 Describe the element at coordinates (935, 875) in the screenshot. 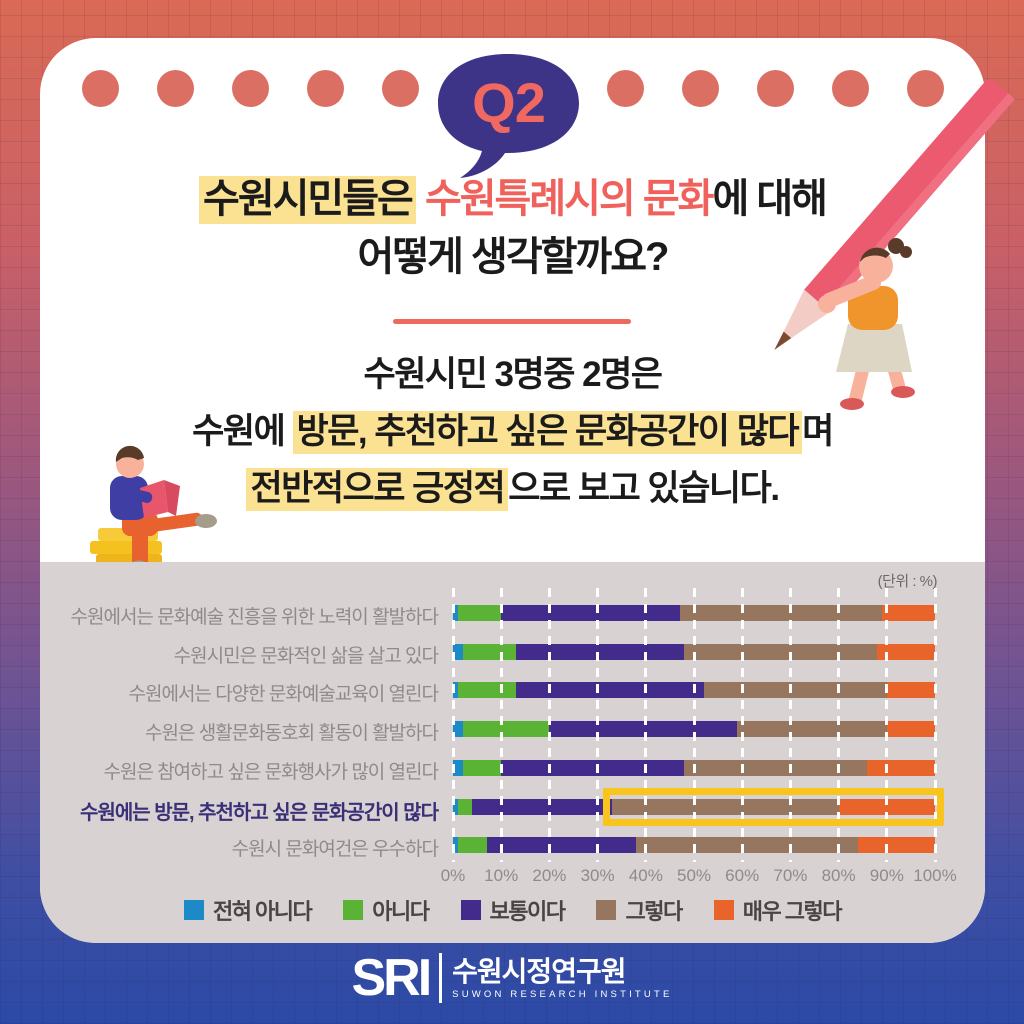

I see `x-axis-tick-label: 100%` at that location.